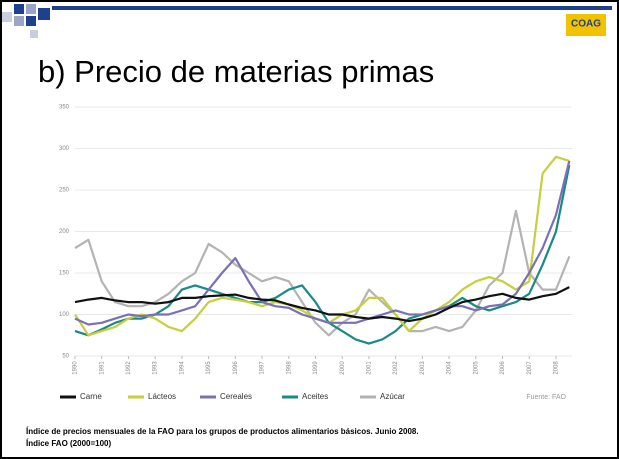  What do you see at coordinates (263, 368) in the screenshot?
I see `x-tick-label: 1997` at bounding box center [263, 368].